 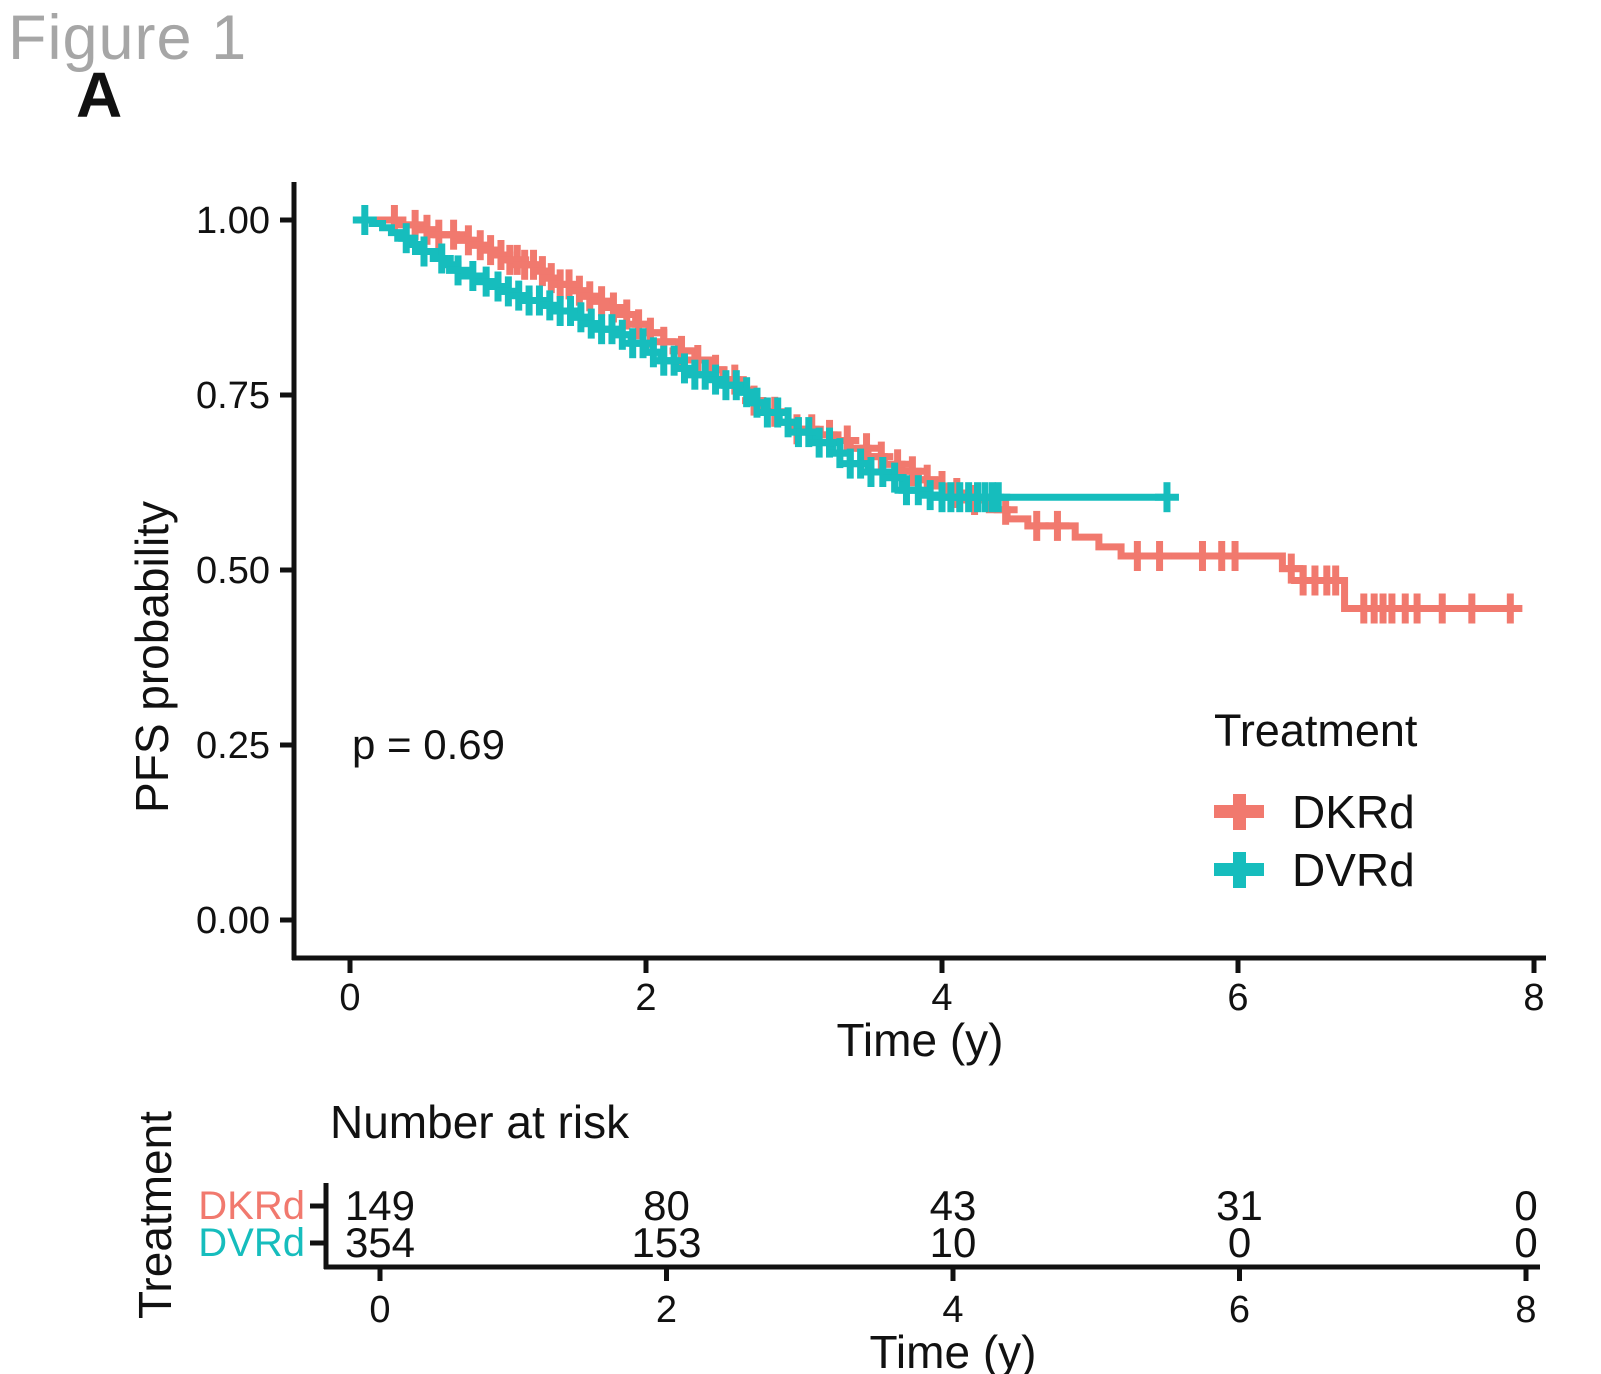 I want to click on risk-count-dkrd: 149, so click(x=380, y=1205).